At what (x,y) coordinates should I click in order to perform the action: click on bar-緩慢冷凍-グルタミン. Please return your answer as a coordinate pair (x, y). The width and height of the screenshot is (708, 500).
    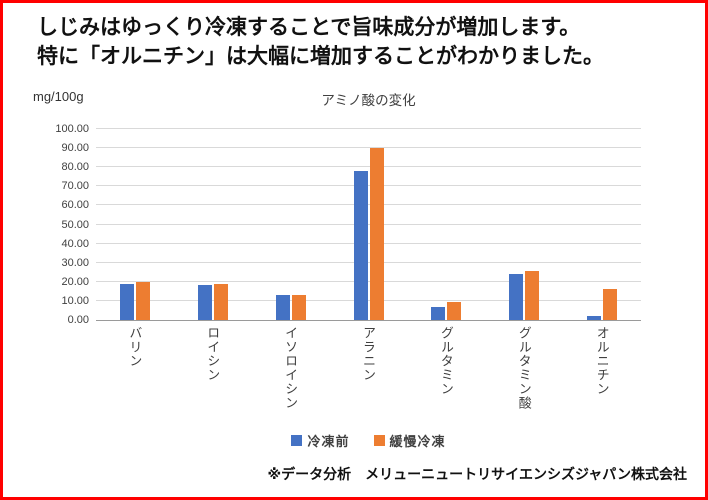
    Looking at the image, I should click on (454, 310).